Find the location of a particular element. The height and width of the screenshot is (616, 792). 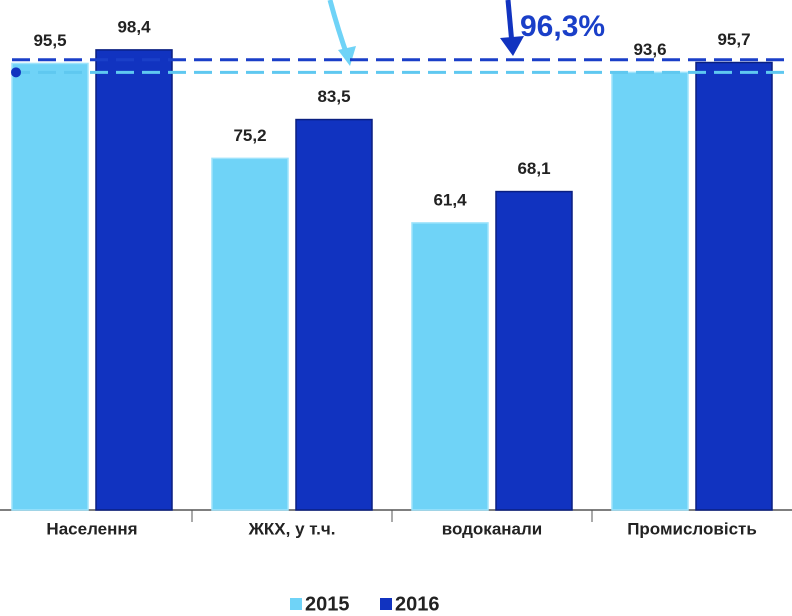

arrow is located at coordinates (425, 33).